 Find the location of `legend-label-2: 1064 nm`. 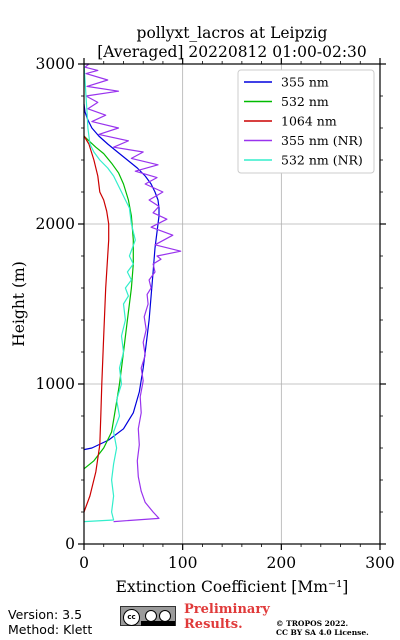

legend-label-2: 1064 nm is located at coordinates (309, 121).